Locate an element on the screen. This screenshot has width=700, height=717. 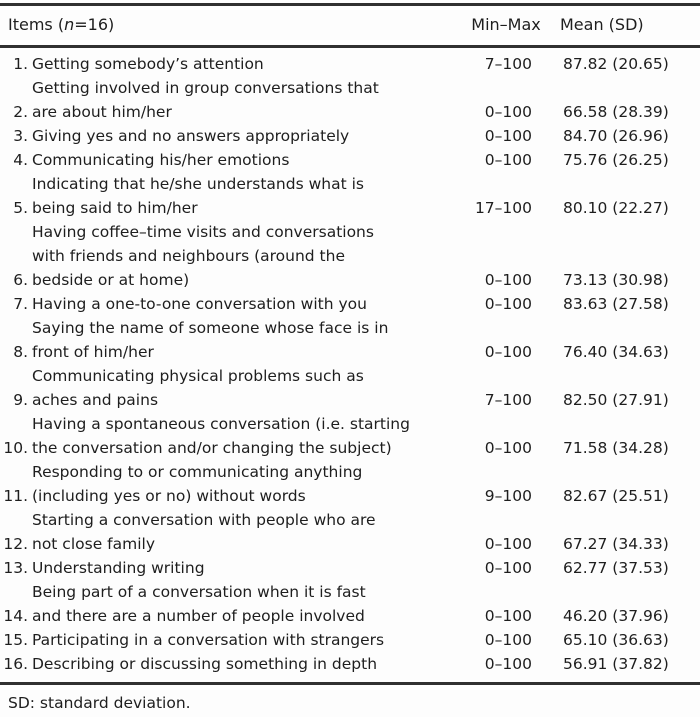
item-number: 12. is located at coordinates (15, 544).